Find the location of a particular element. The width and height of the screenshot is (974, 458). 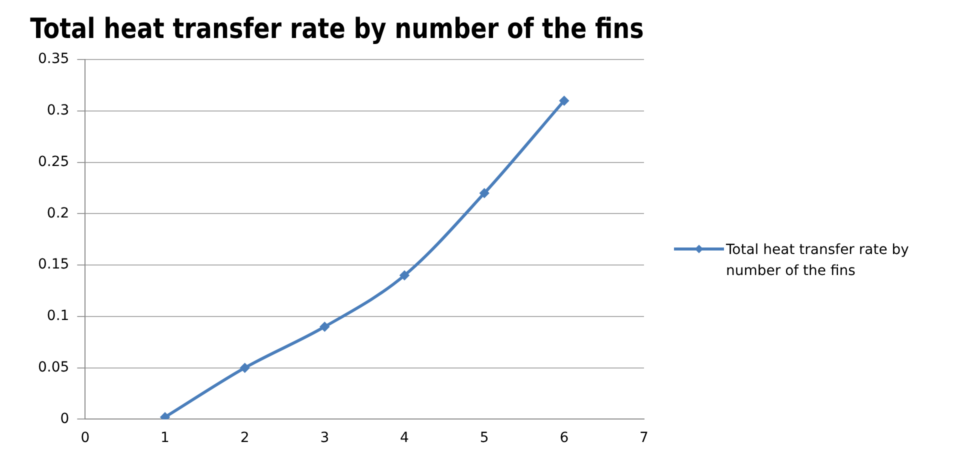

x-tick-label: 2 is located at coordinates (245, 438).